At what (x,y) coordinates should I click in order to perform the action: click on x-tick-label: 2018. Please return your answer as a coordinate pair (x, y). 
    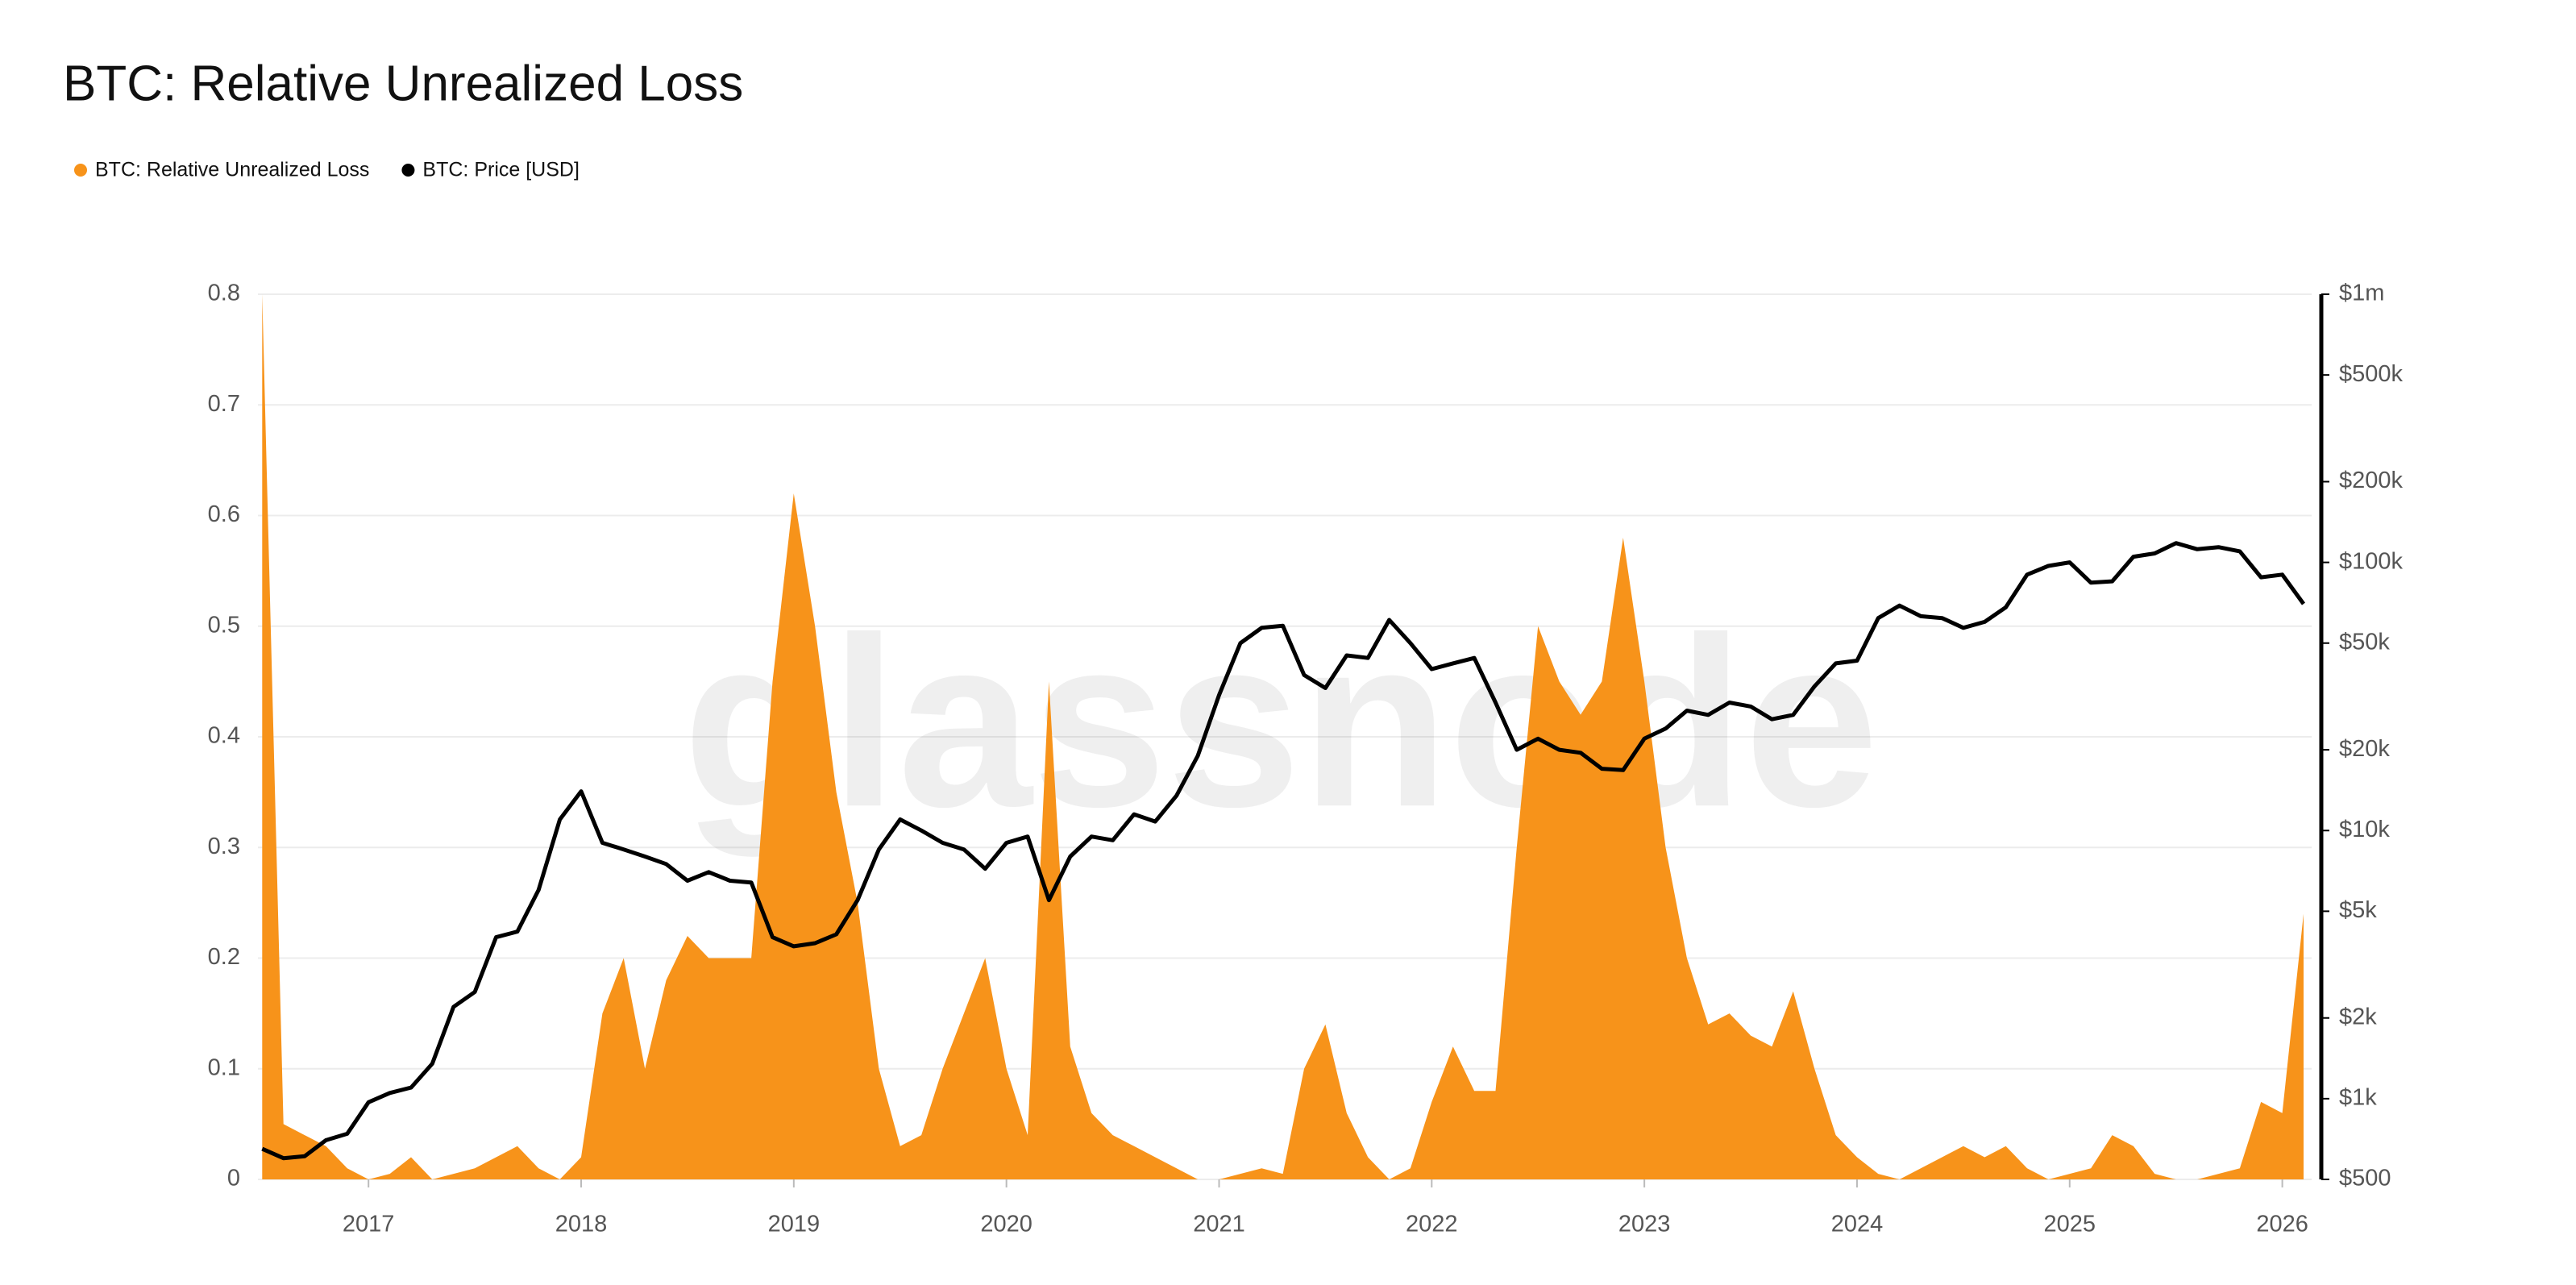
    Looking at the image, I should click on (581, 1224).